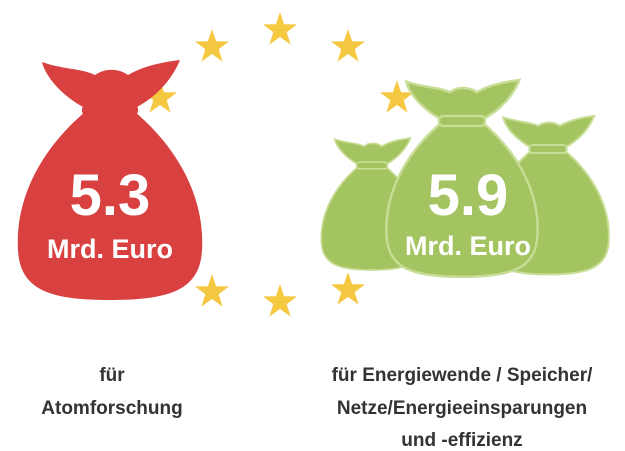 This screenshot has height=451, width=625. Describe the element at coordinates (463, 375) in the screenshot. I see `caption: für Energiewende / Speicher/` at that location.